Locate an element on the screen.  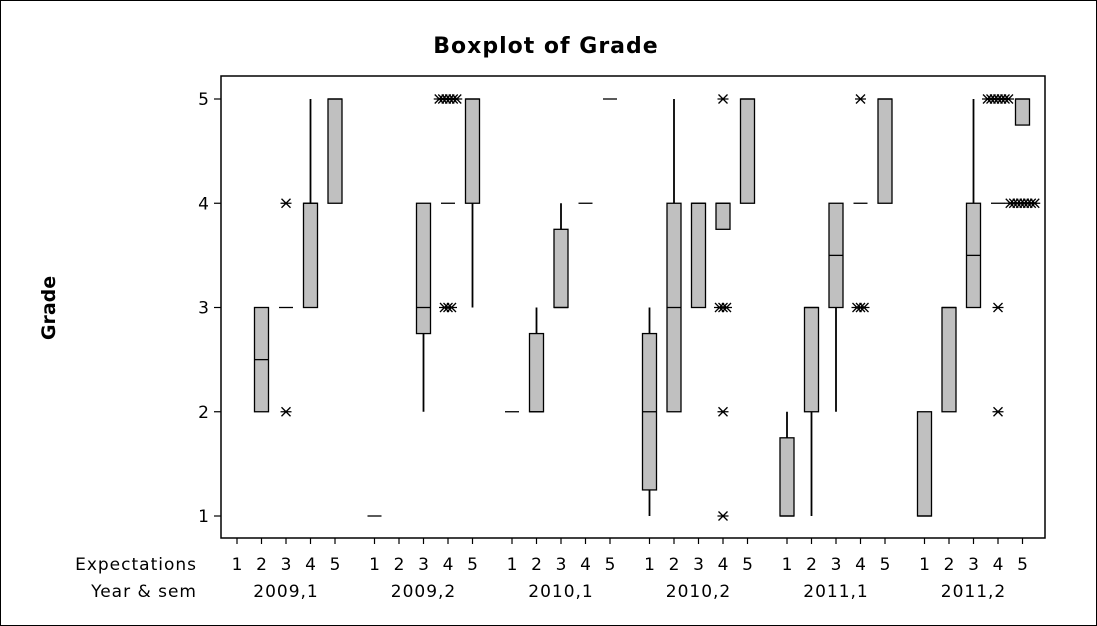
x-group-label: 2010,2 is located at coordinates (698, 592).